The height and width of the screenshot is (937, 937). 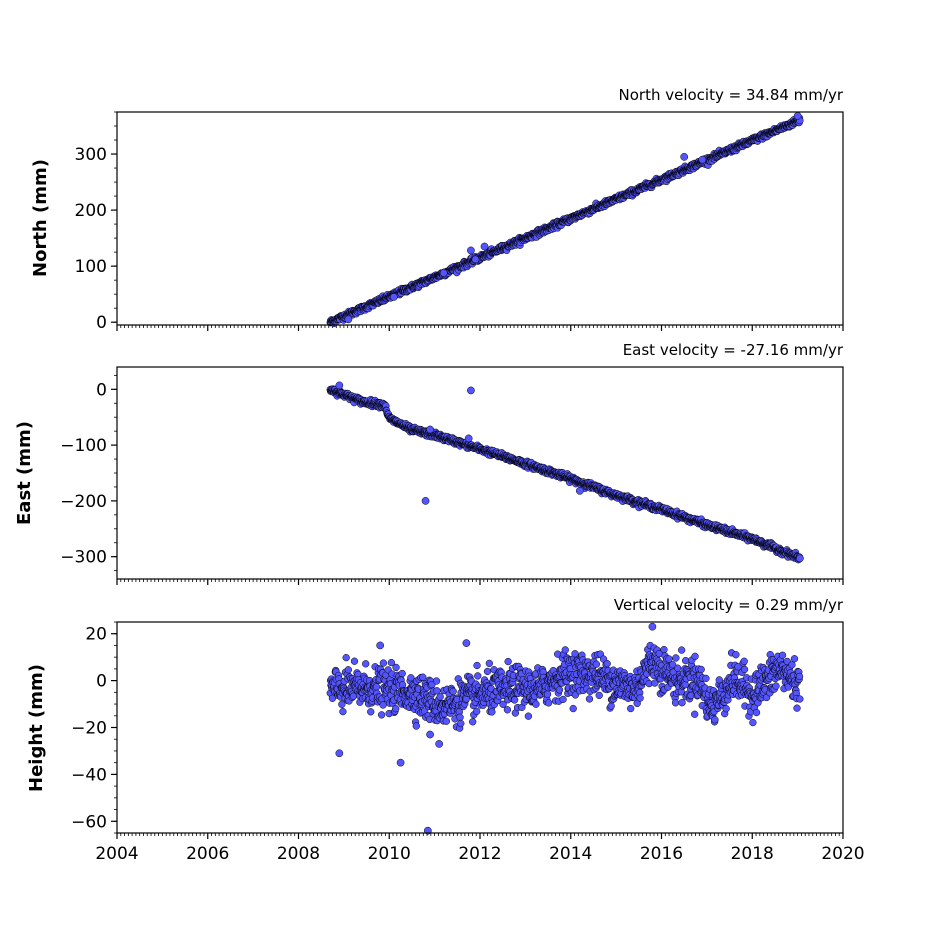 What do you see at coordinates (89, 729) in the screenshot?
I see `height-ytick-label: −20` at bounding box center [89, 729].